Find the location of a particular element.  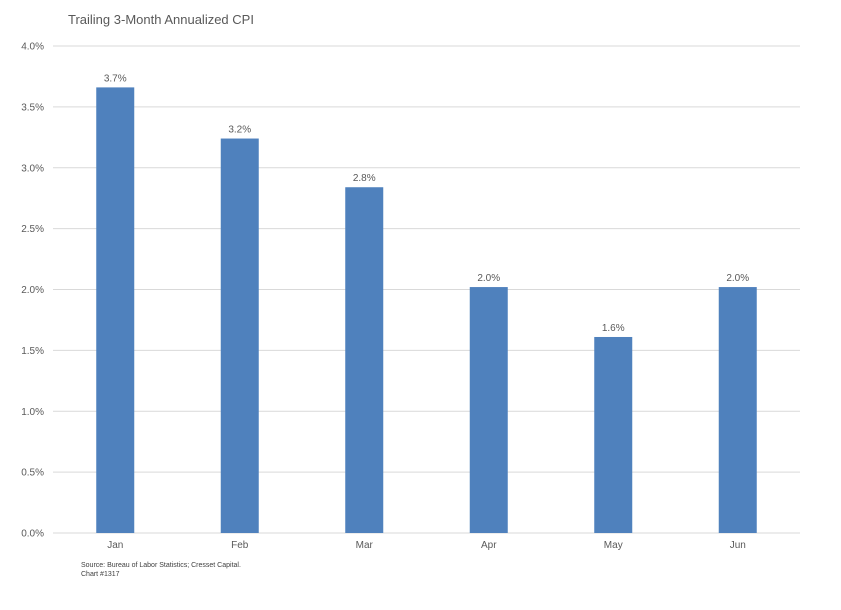

data-label-mar: 2.8% is located at coordinates (364, 178).